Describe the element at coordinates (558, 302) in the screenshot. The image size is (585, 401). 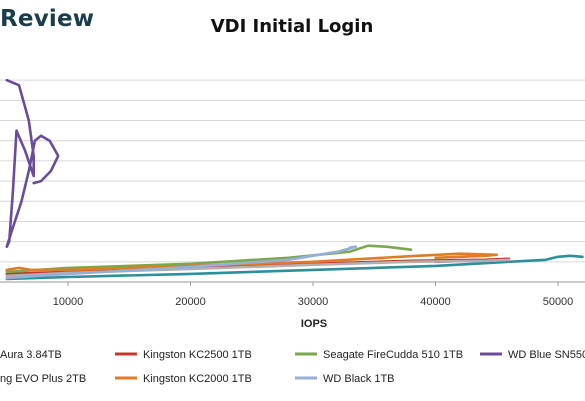
I see `x-tick-label: 50000` at that location.